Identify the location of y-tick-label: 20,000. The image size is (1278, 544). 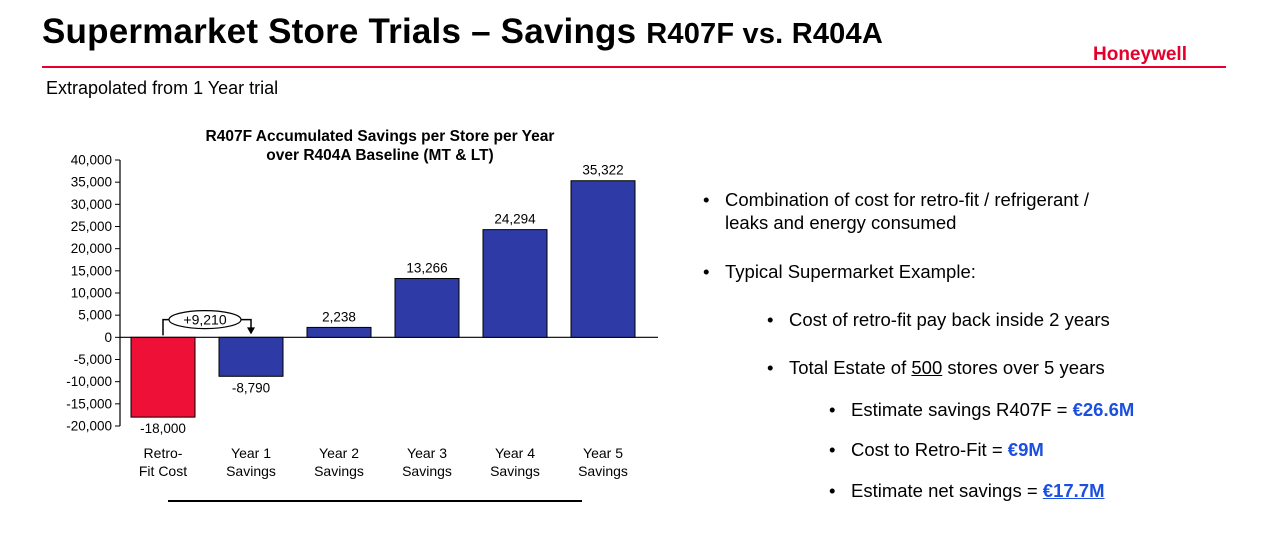
(91, 248).